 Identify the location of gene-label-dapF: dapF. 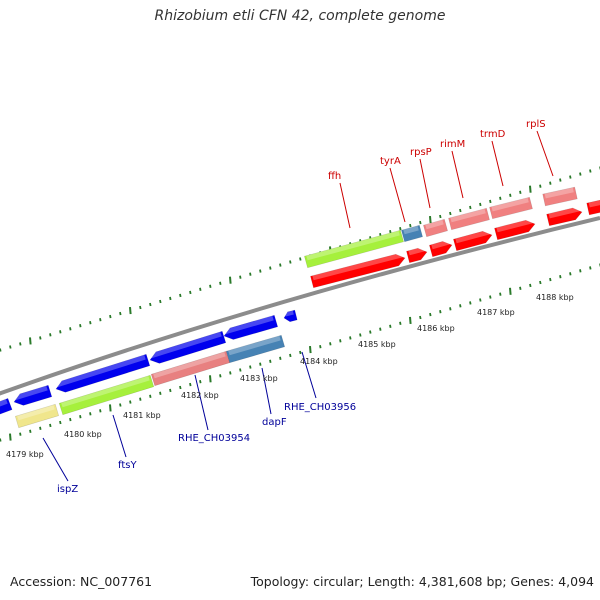
(274, 422).